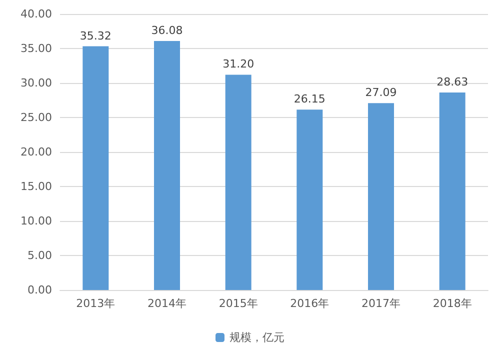  I want to click on data-label: 27.09, so click(381, 93).